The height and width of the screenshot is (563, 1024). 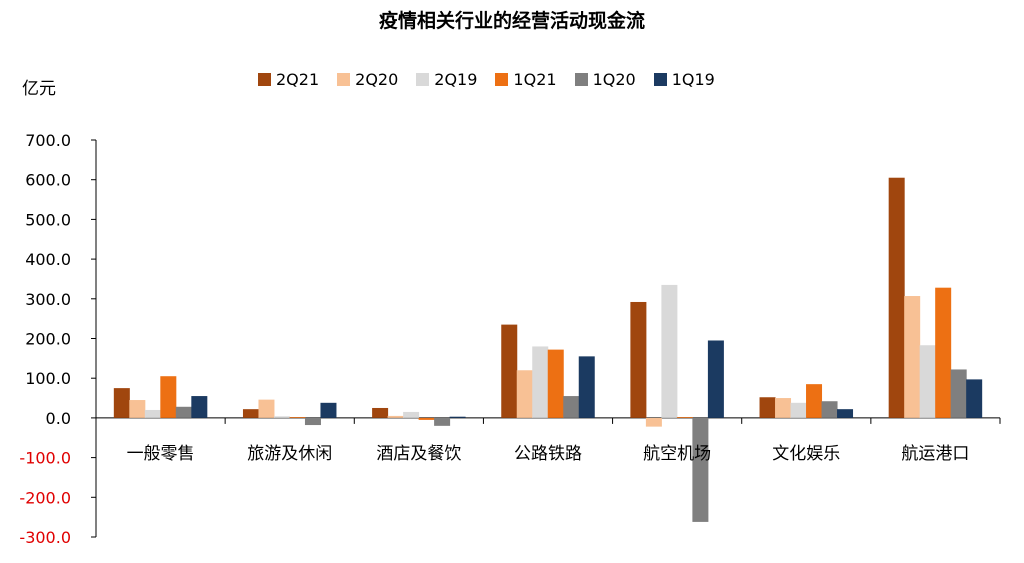 I want to click on x-category-label: 航空机场, so click(x=677, y=454).